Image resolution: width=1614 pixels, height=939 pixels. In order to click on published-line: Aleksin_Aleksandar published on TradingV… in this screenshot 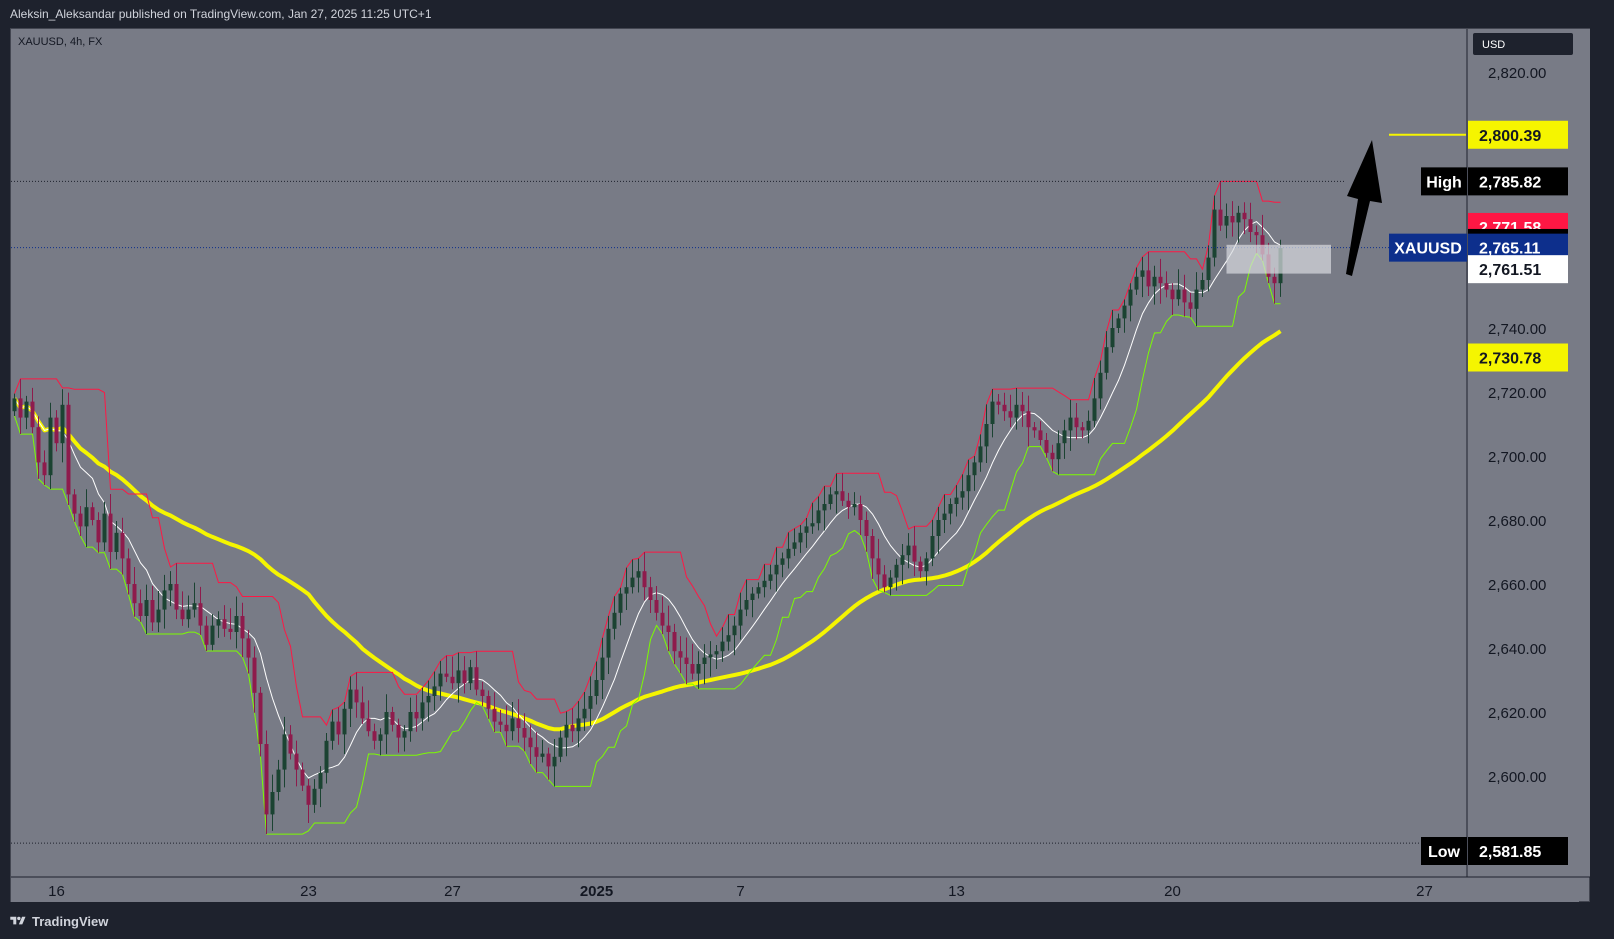, I will do `click(221, 14)`.